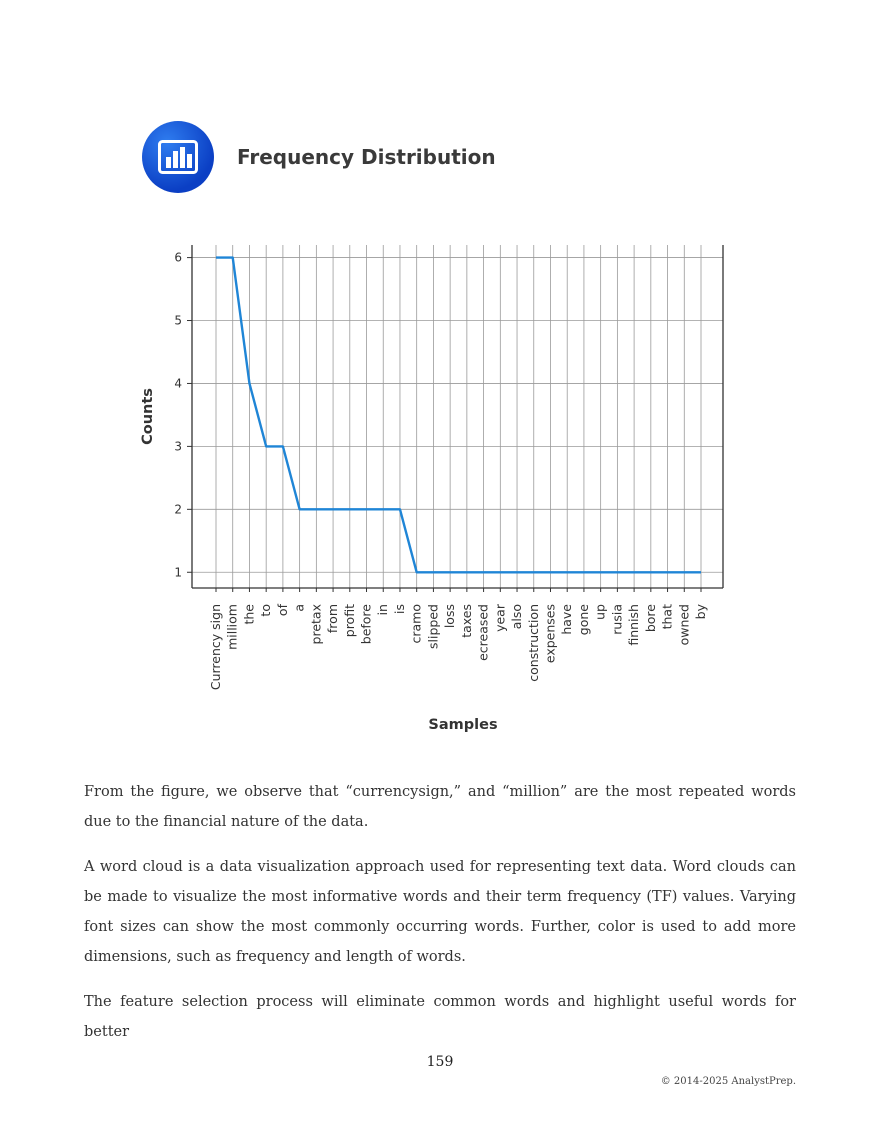 This screenshot has width=880, height=1139. Describe the element at coordinates (728, 1081) in the screenshot. I see `copyright-notice: © 2014-2025 AnalystPrep.` at that location.